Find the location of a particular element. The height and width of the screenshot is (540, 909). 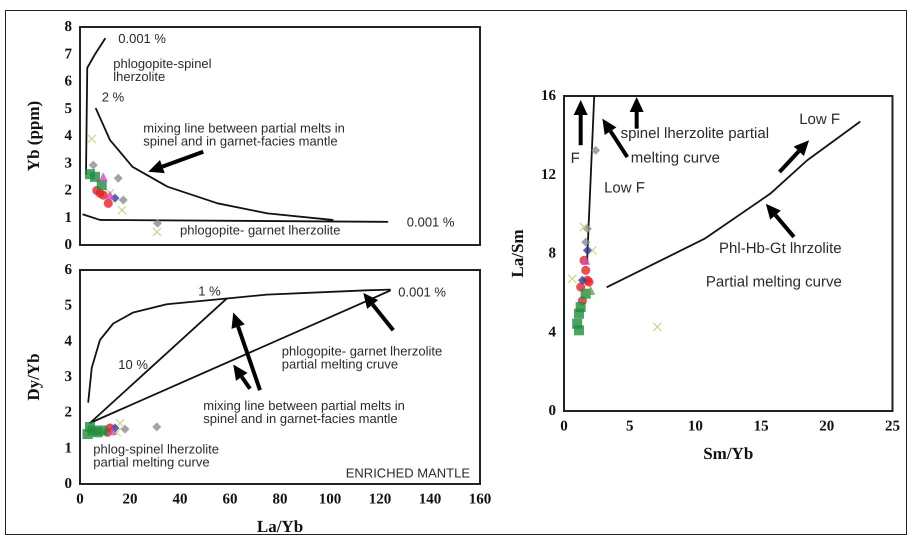

annotation: phlogopite- garnet lherzolite is located at coordinates (260, 230).